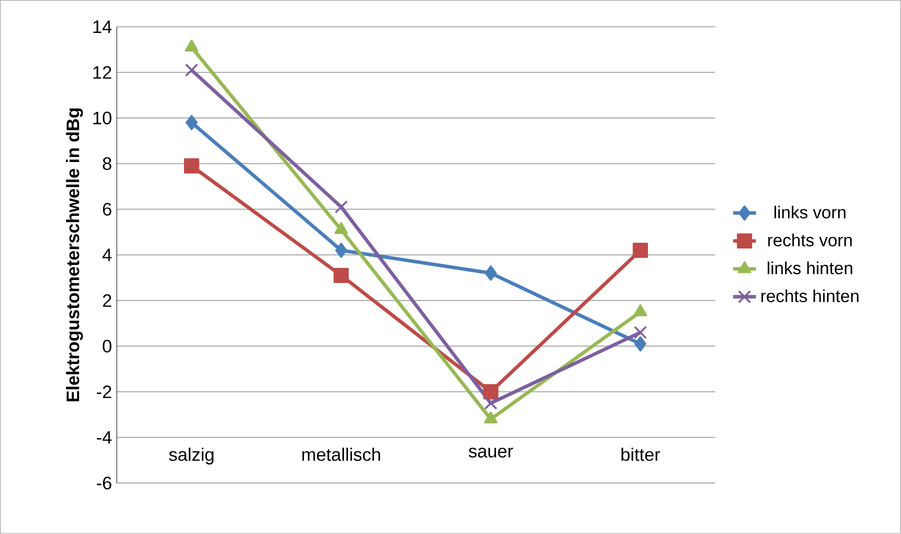  Describe the element at coordinates (107, 300) in the screenshot. I see `y-tick-label: 2` at that location.